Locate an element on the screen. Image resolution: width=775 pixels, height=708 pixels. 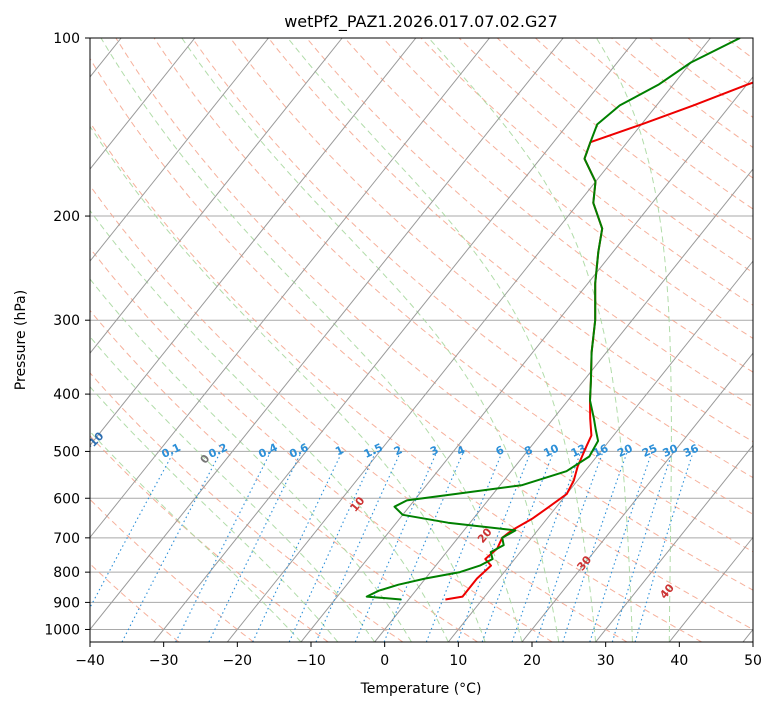
y-tick-label: 200 is located at coordinates (66, 217).